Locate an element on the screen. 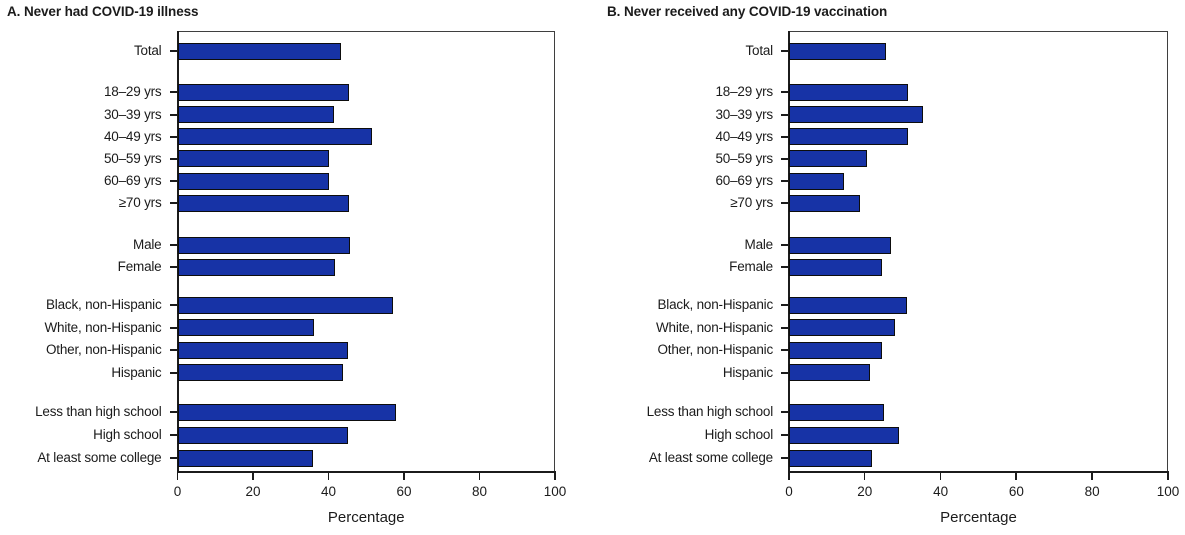 The image size is (1185, 535). category-label-50-59-yrs: 50–59 yrs is located at coordinates (133, 158).